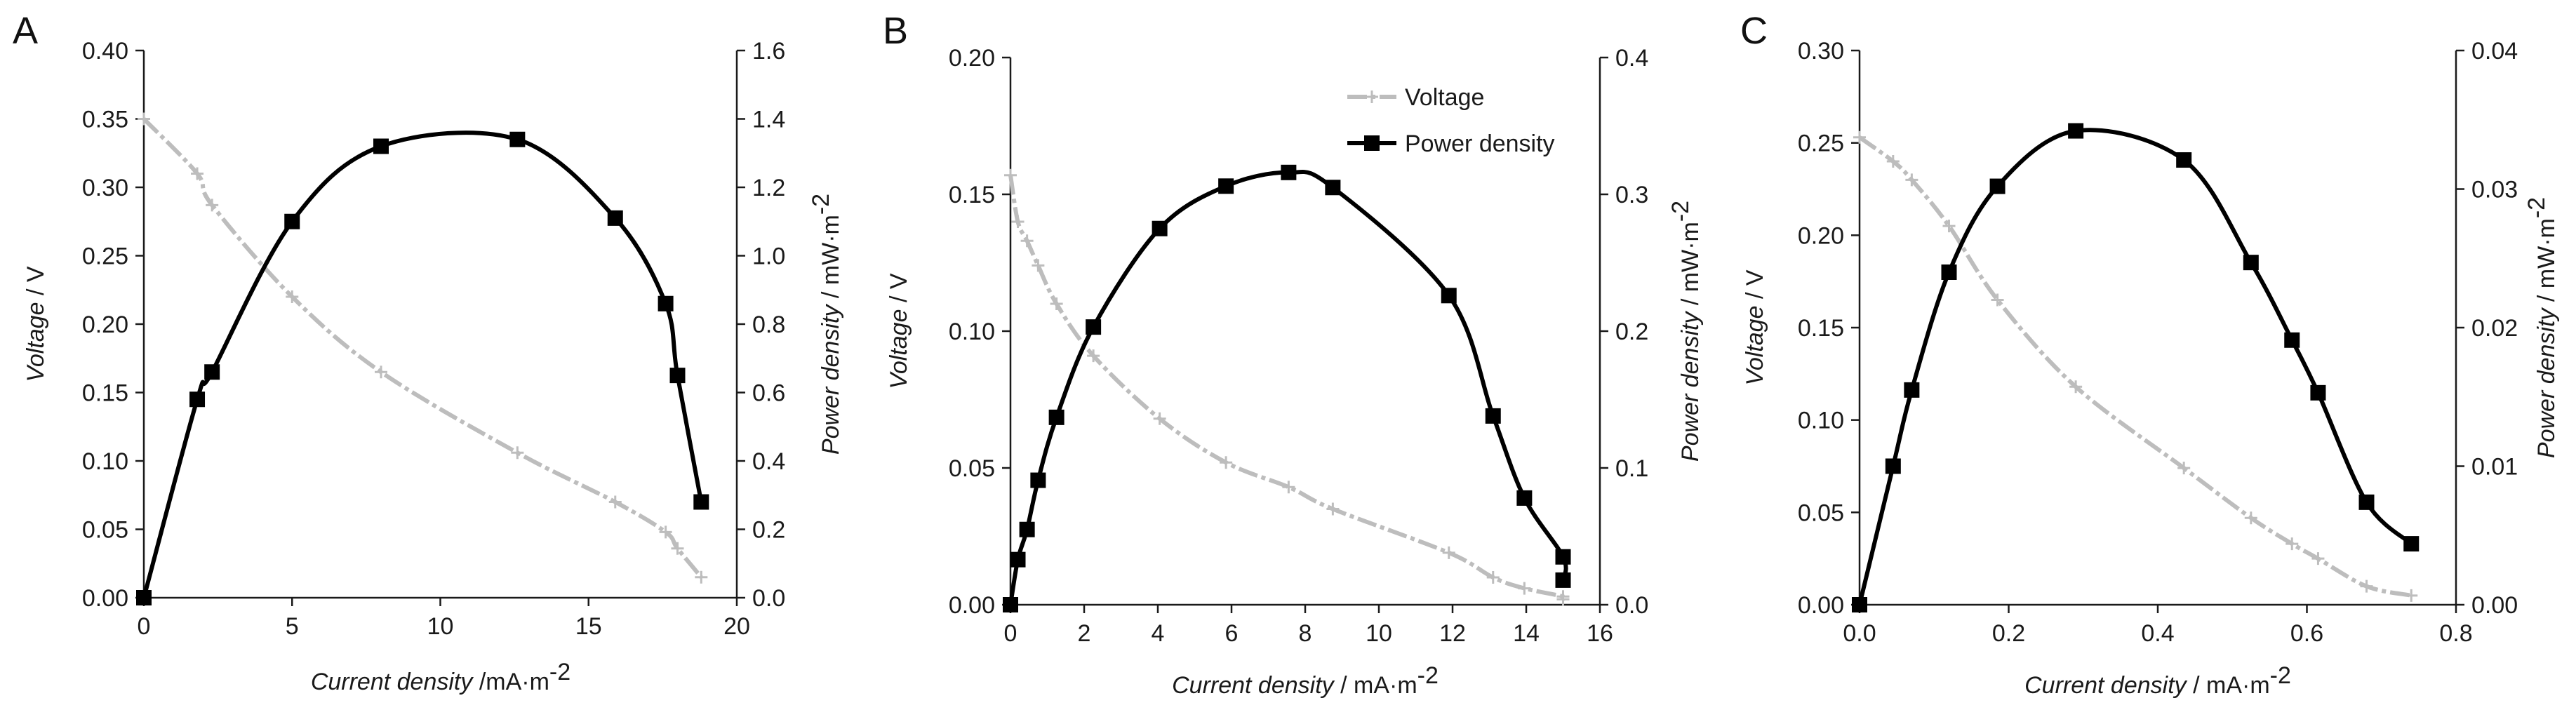 Image resolution: width=2576 pixels, height=717 pixels. Describe the element at coordinates (441, 677) in the screenshot. I see `x-axis-label: Current density /mA·m-2` at that location.